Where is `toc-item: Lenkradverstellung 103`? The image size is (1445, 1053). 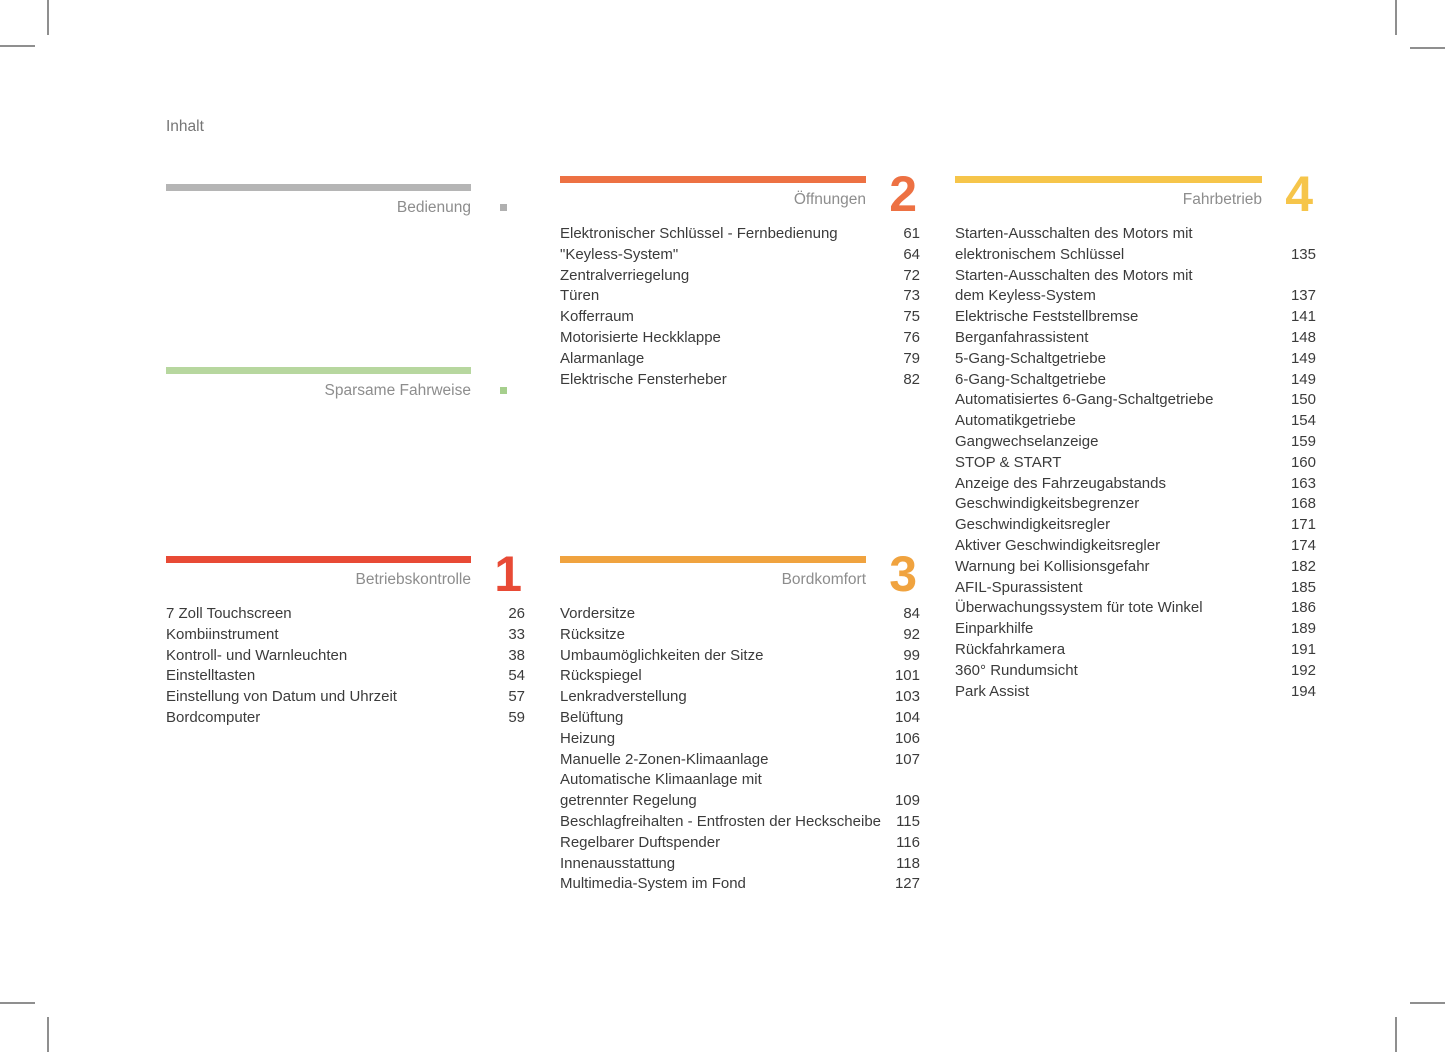
toc-item: Lenkradverstellung 103 is located at coordinates (740, 697).